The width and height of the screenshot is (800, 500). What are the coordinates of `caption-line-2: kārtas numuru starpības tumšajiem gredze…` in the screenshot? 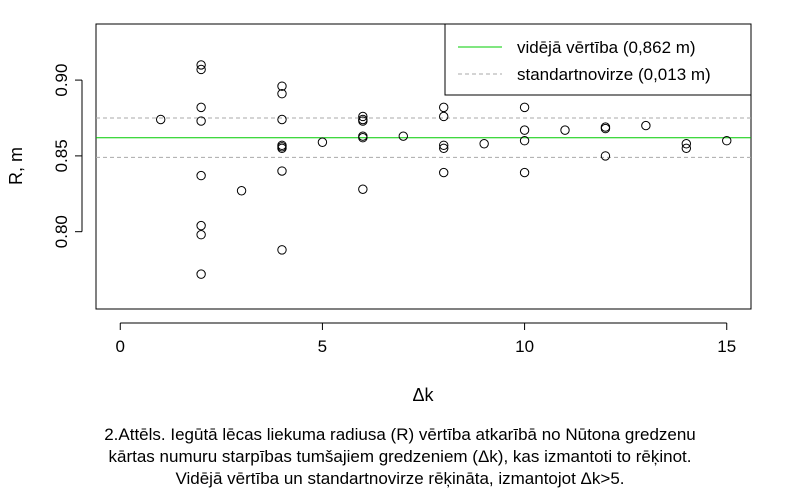 It's located at (400, 456).